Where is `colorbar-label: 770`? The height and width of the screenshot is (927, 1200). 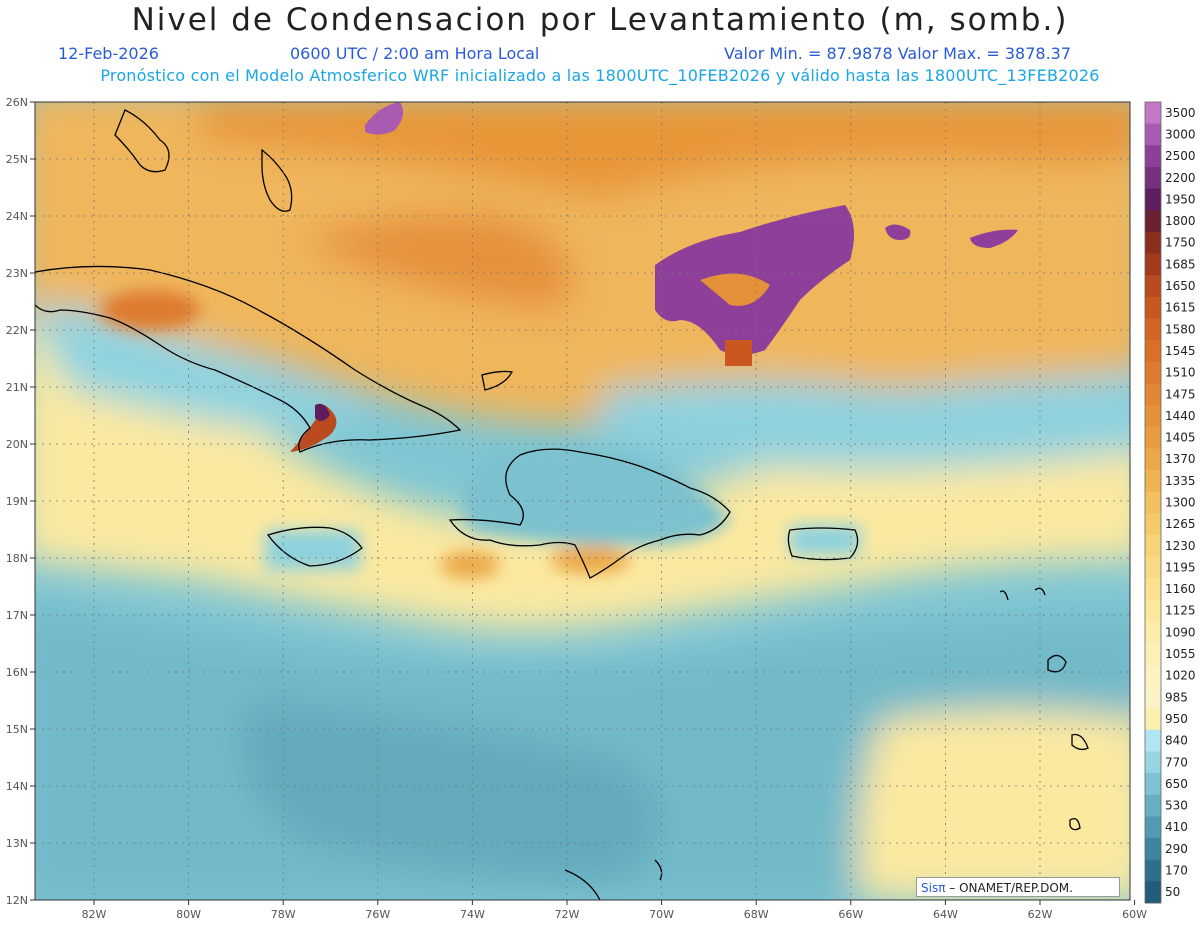
colorbar-label: 770 is located at coordinates (1176, 762).